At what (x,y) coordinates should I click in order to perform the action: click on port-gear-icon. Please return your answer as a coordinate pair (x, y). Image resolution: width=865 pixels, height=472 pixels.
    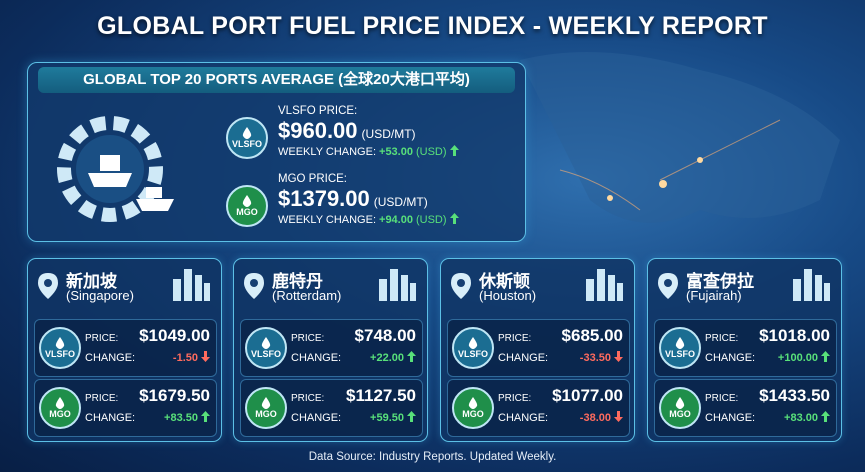
    Looking at the image, I should click on (115, 169).